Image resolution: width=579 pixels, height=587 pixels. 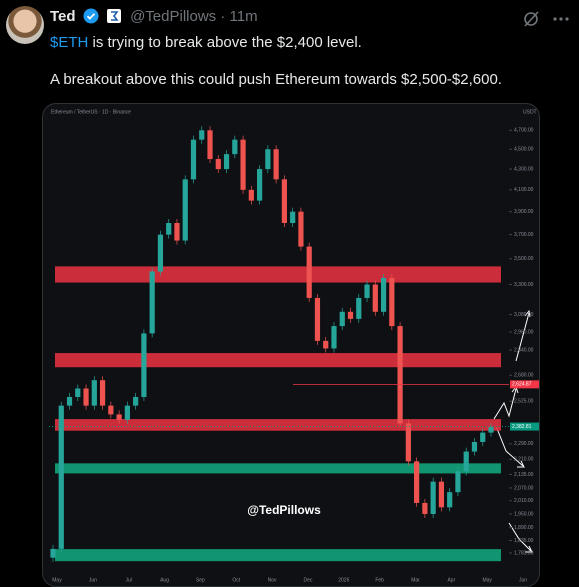 What do you see at coordinates (343, 580) in the screenshot?
I see `x-tick-label: 2026` at bounding box center [343, 580].